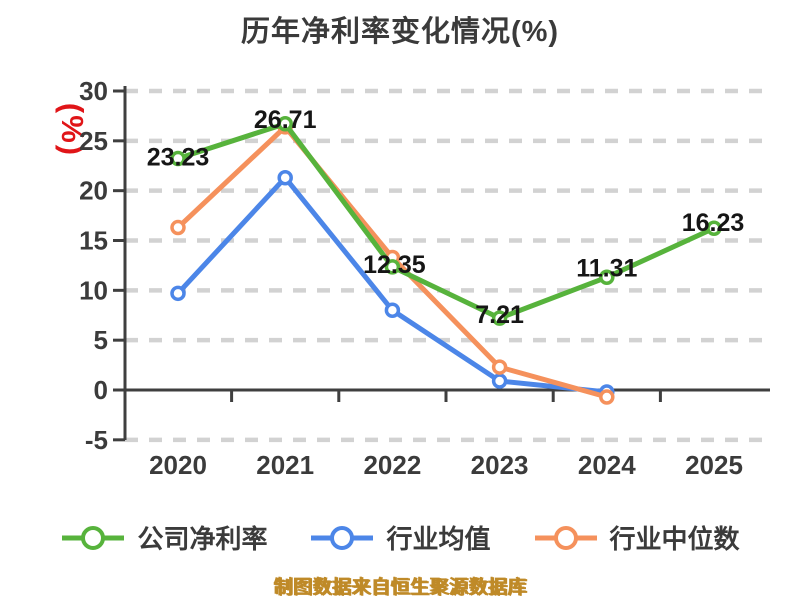 The width and height of the screenshot is (800, 600). Describe the element at coordinates (400, 587) in the screenshot. I see `data-source-watermark: 制图数据来自恒生聚源数据库` at that location.